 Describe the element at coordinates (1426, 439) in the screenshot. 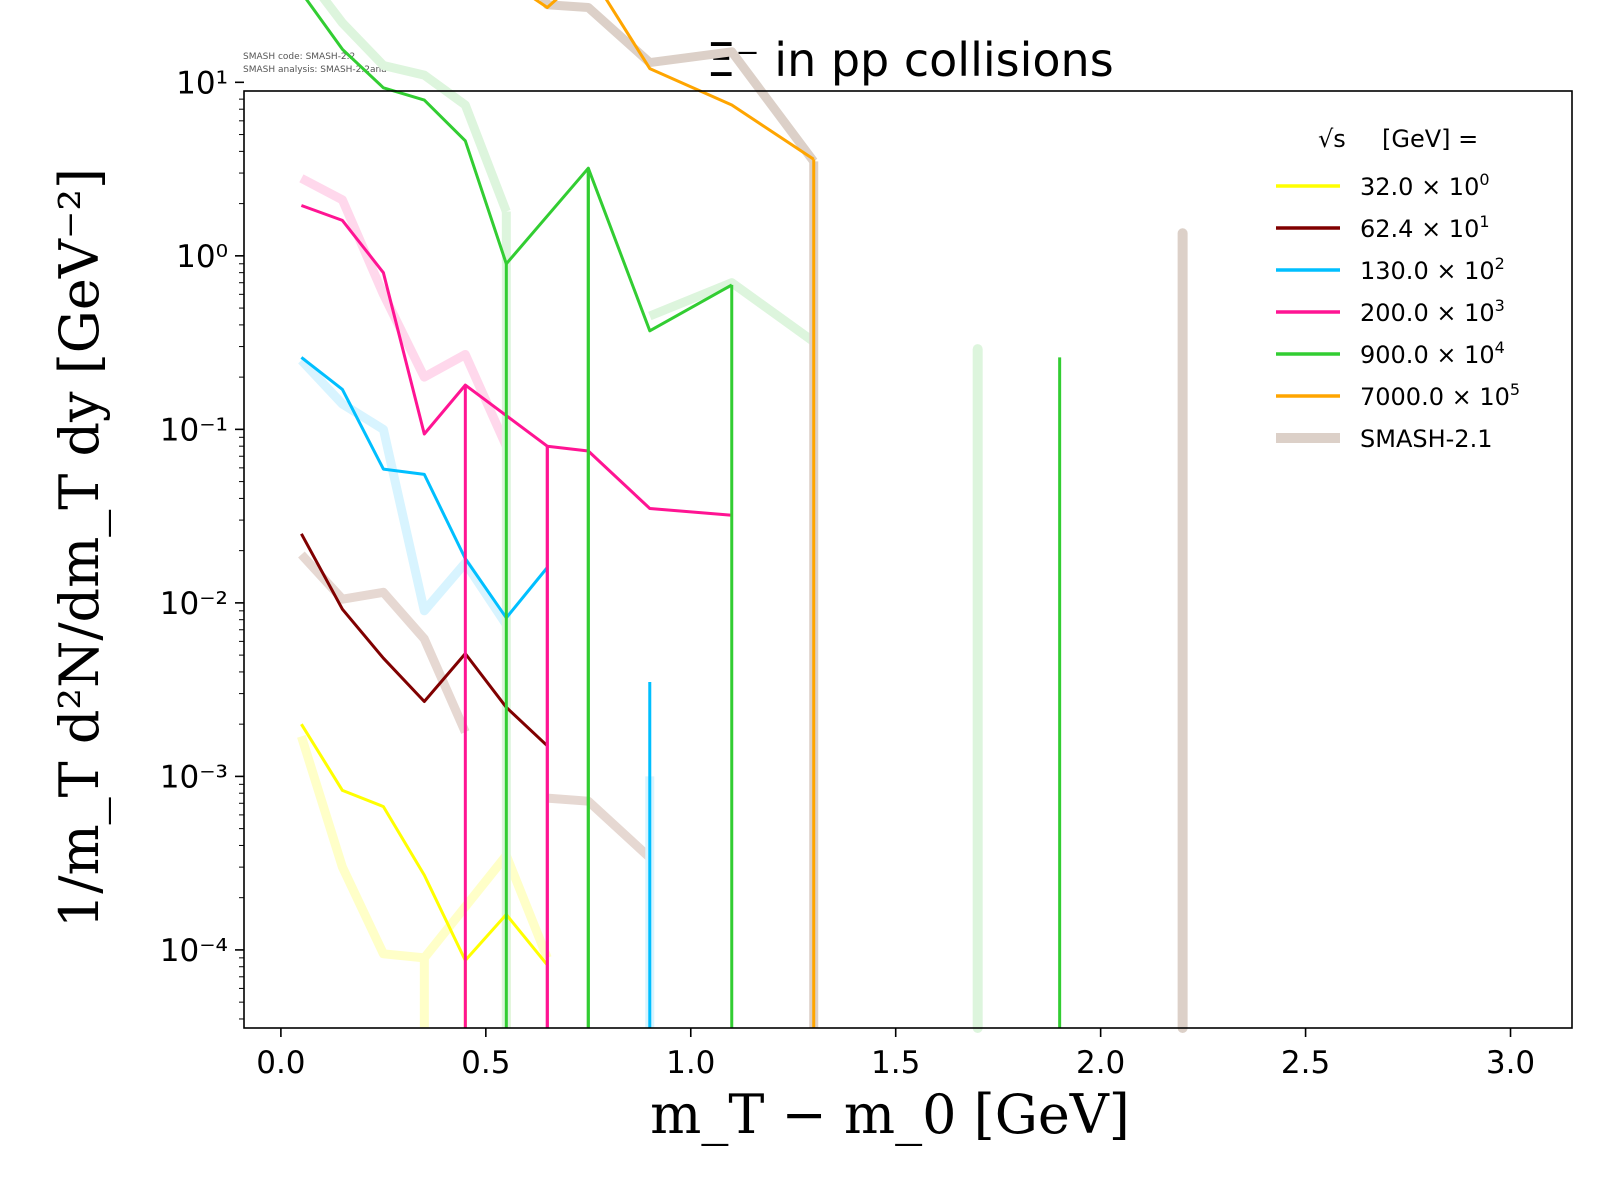

I see `legend-entry-label: SMASH-2.1` at that location.